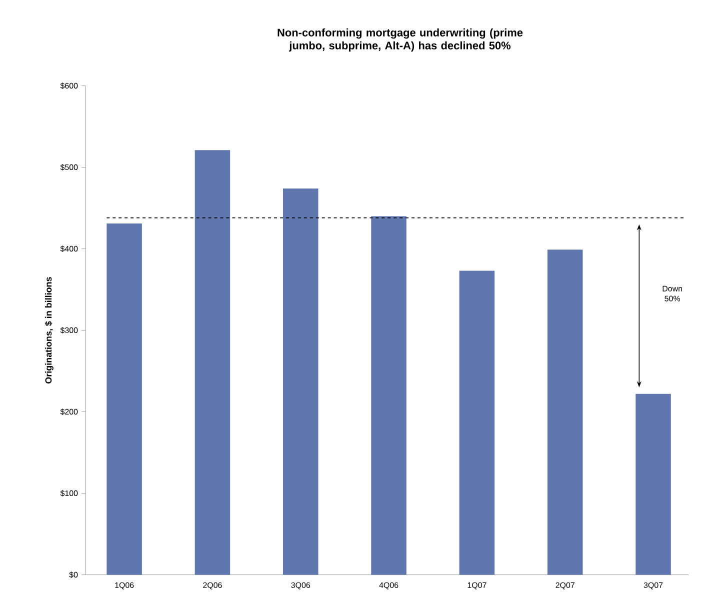 Image resolution: width=705 pixels, height=596 pixels. I want to click on chart-title: Non-conforming mortgage underwriting (prime jumbo, subprime, Alt-A) has declined 50%, so click(400, 40).